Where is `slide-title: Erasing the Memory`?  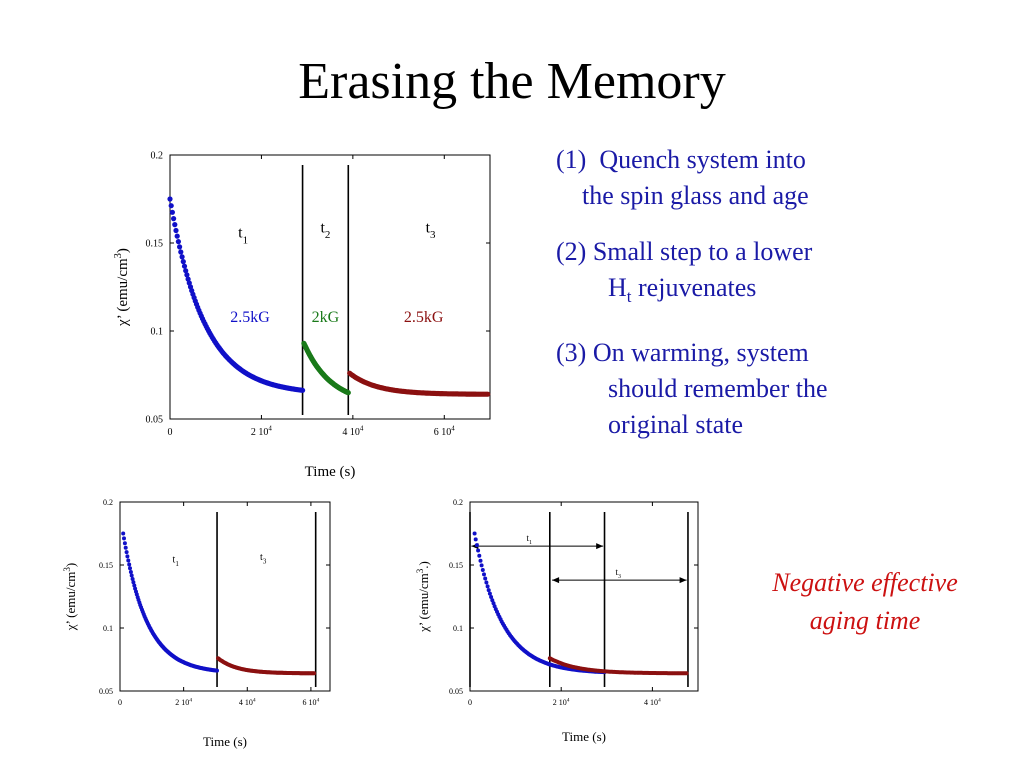 slide-title: Erasing the Memory is located at coordinates (512, 81).